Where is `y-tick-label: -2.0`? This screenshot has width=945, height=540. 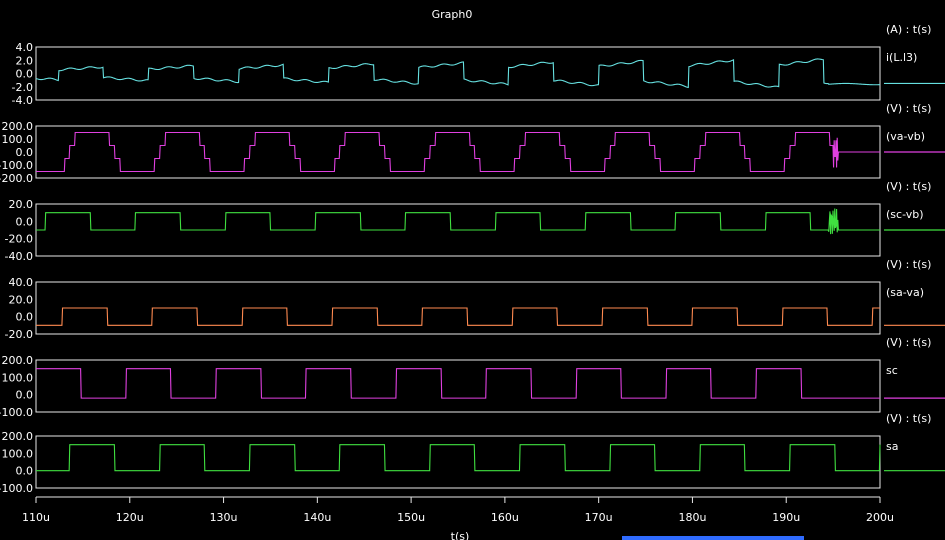
y-tick-label: -2.0 is located at coordinates (22, 87).